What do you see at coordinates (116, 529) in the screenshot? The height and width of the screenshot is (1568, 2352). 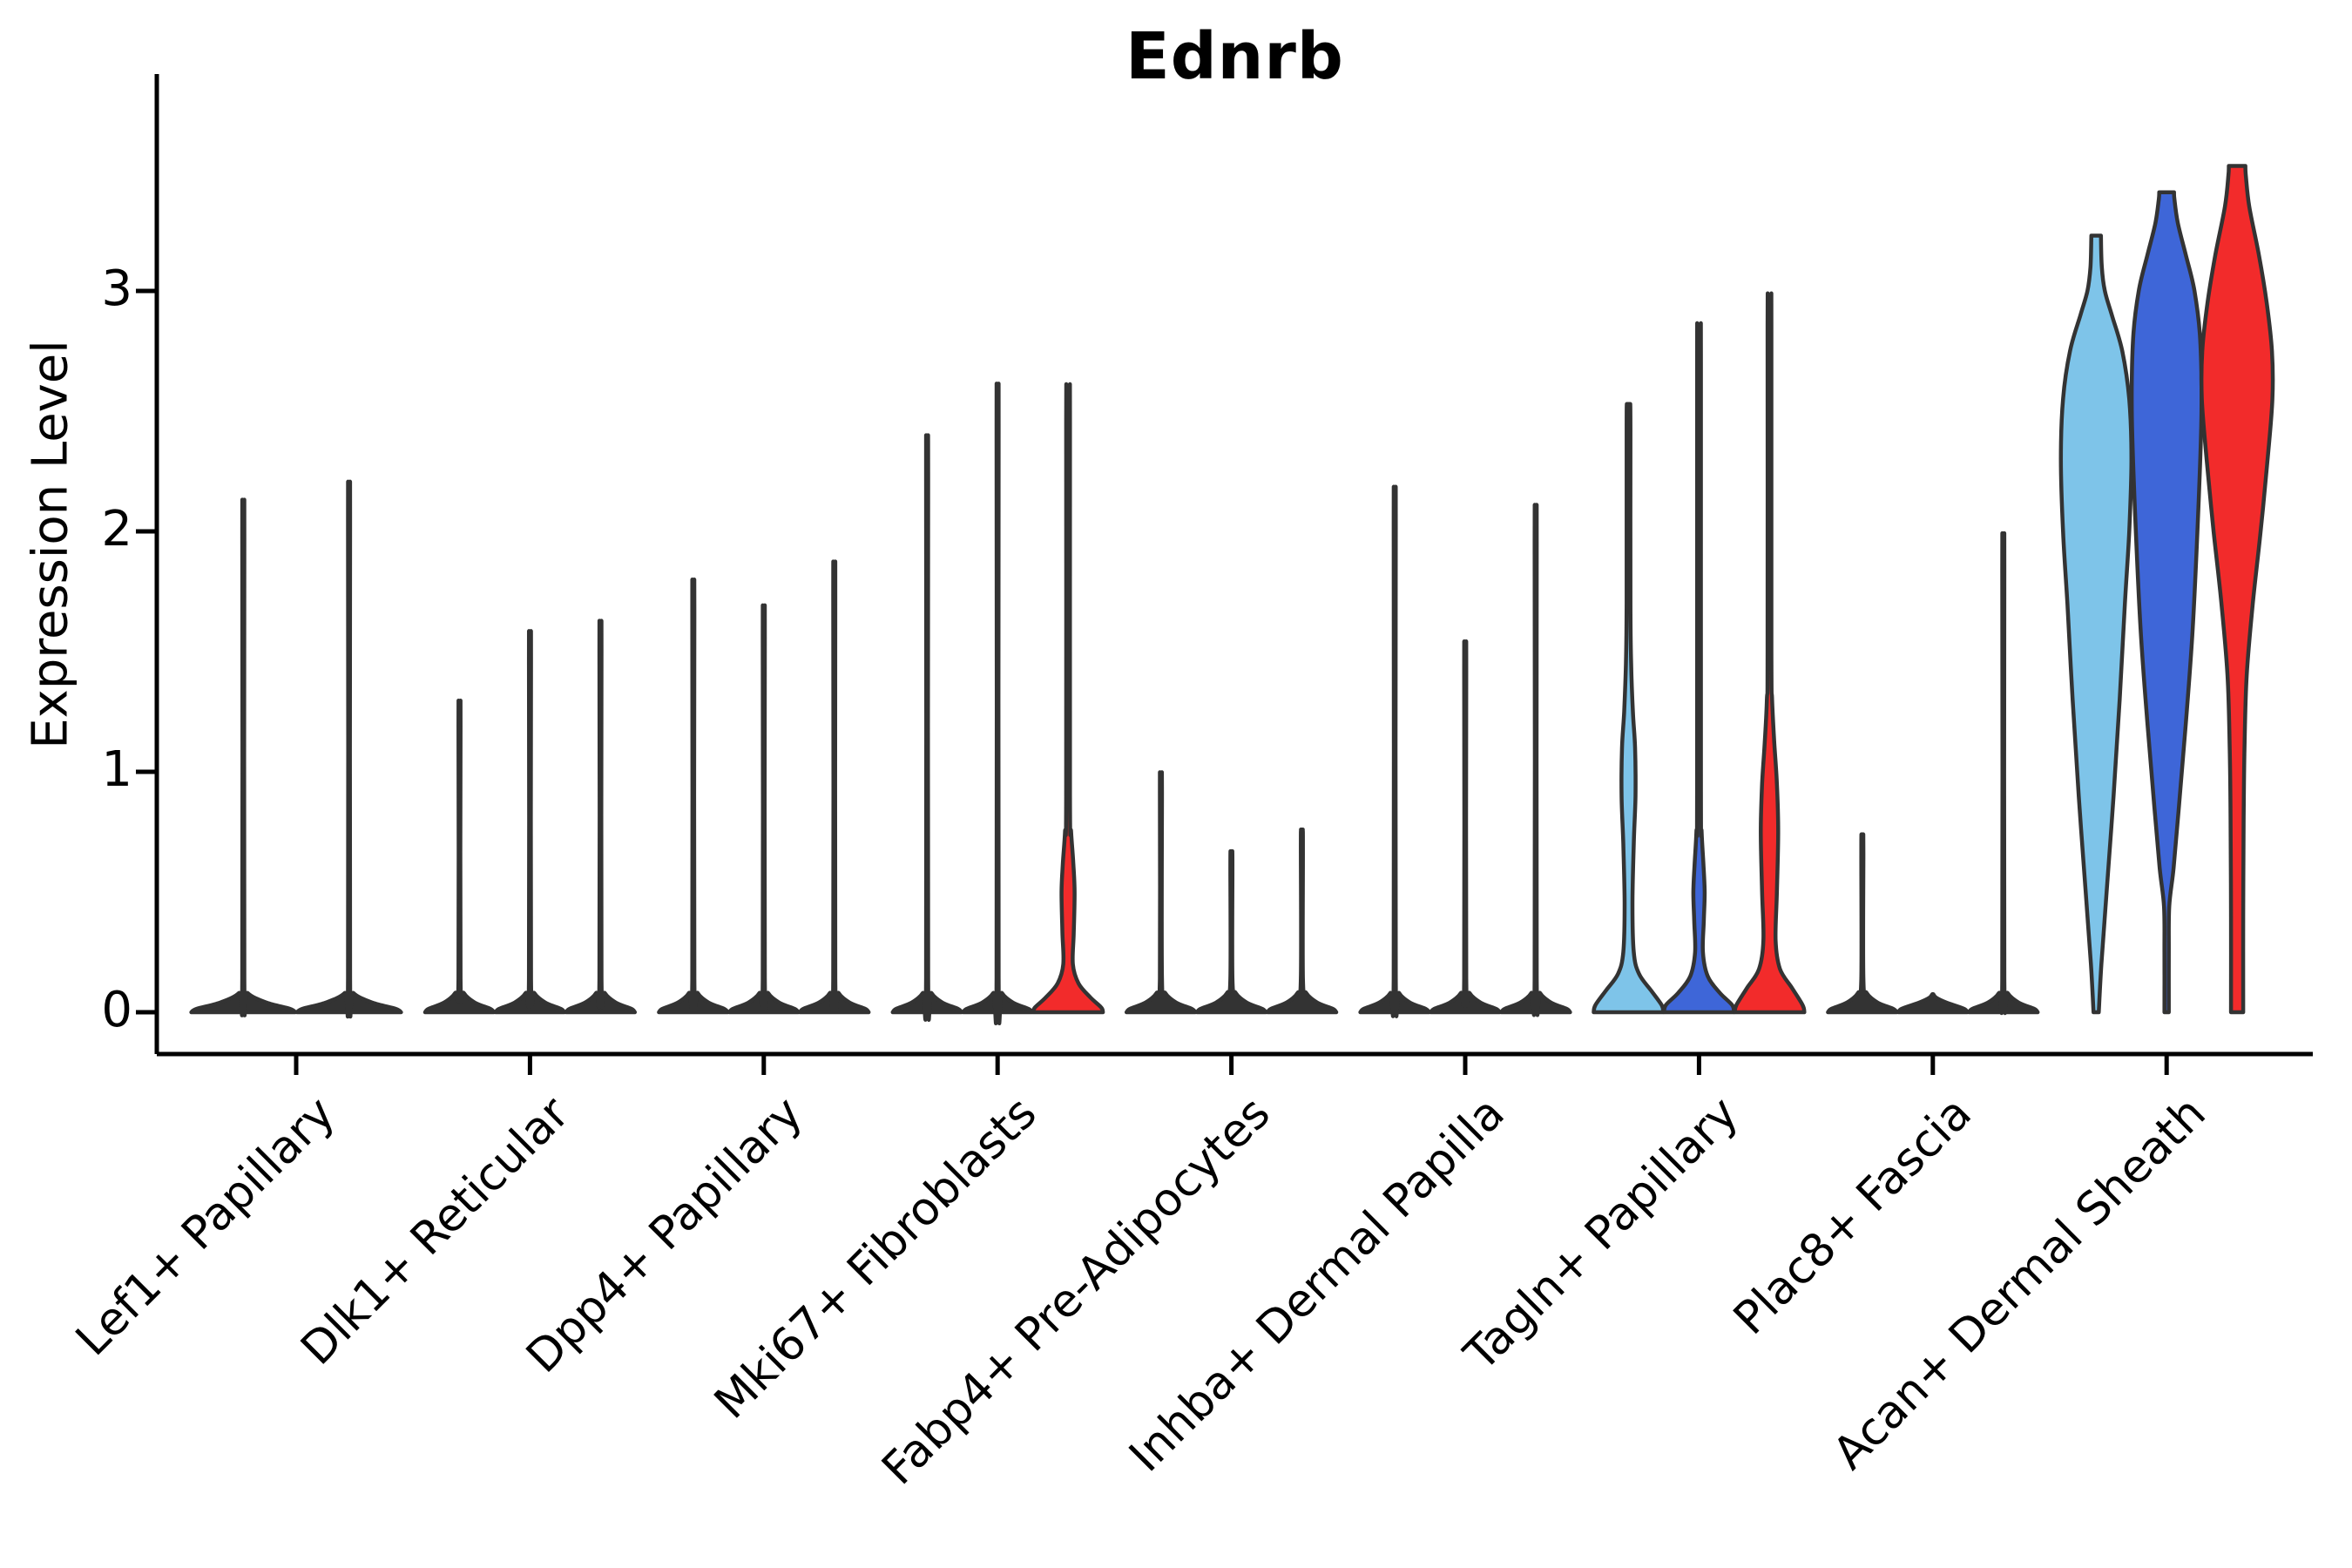 I see `y-tick-label: 2` at bounding box center [116, 529].